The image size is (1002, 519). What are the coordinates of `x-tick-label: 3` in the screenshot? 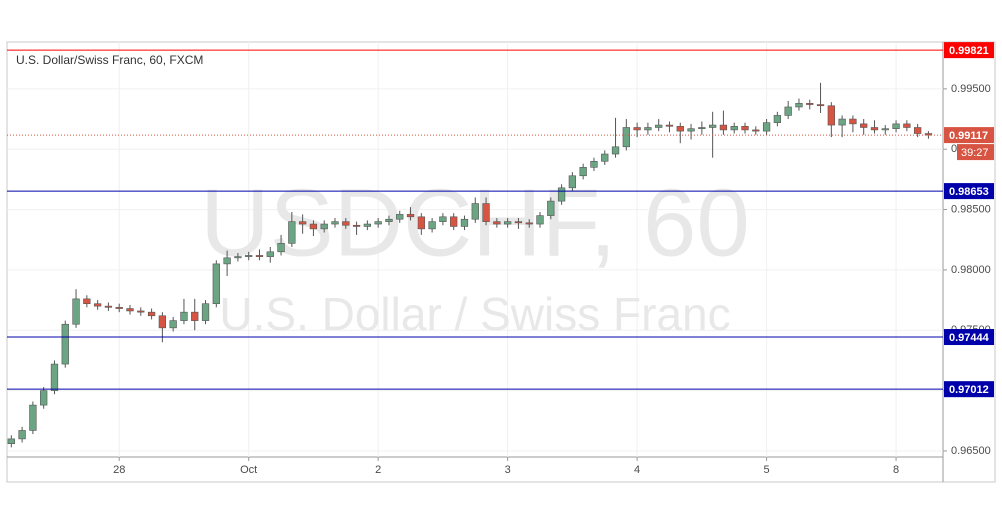 It's located at (508, 470).